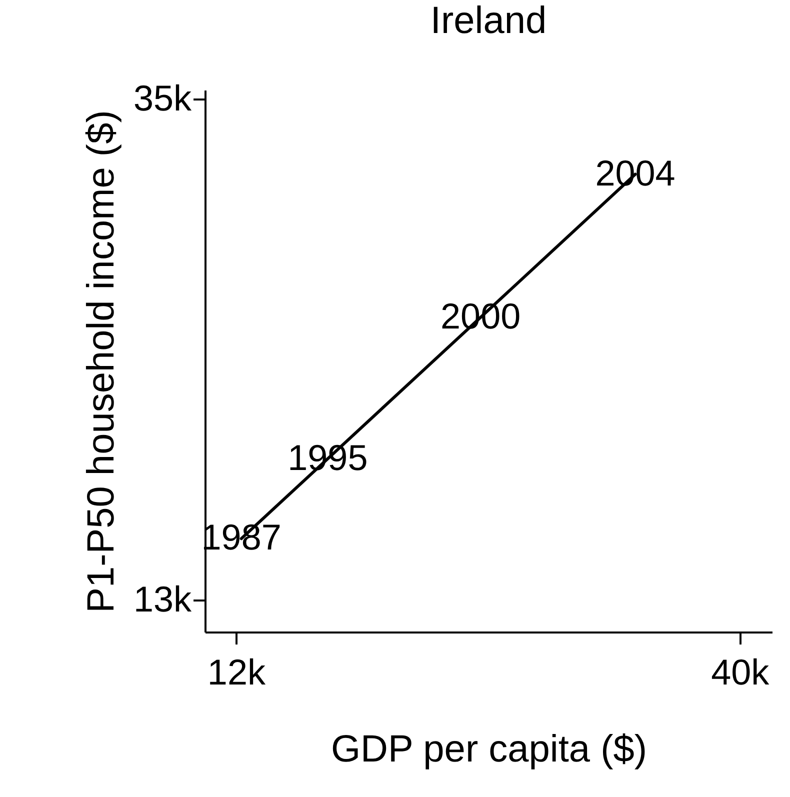  Describe the element at coordinates (162, 98) in the screenshot. I see `y-tick-label: 35k` at that location.